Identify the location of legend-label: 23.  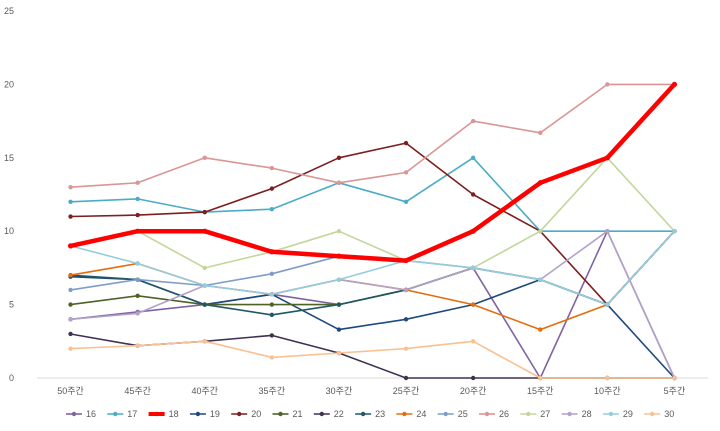
(380, 414).